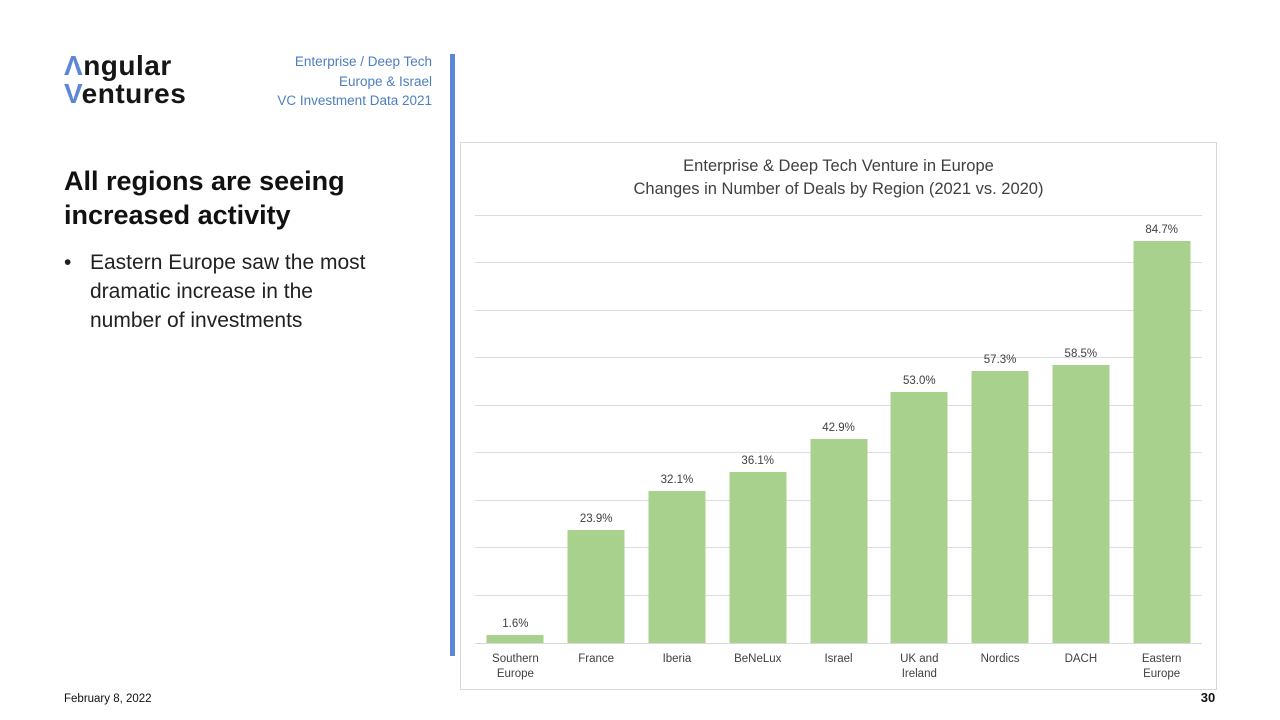 Image resolution: width=1280 pixels, height=720 pixels. Describe the element at coordinates (515, 639) in the screenshot. I see `bar-southern-europe` at that location.